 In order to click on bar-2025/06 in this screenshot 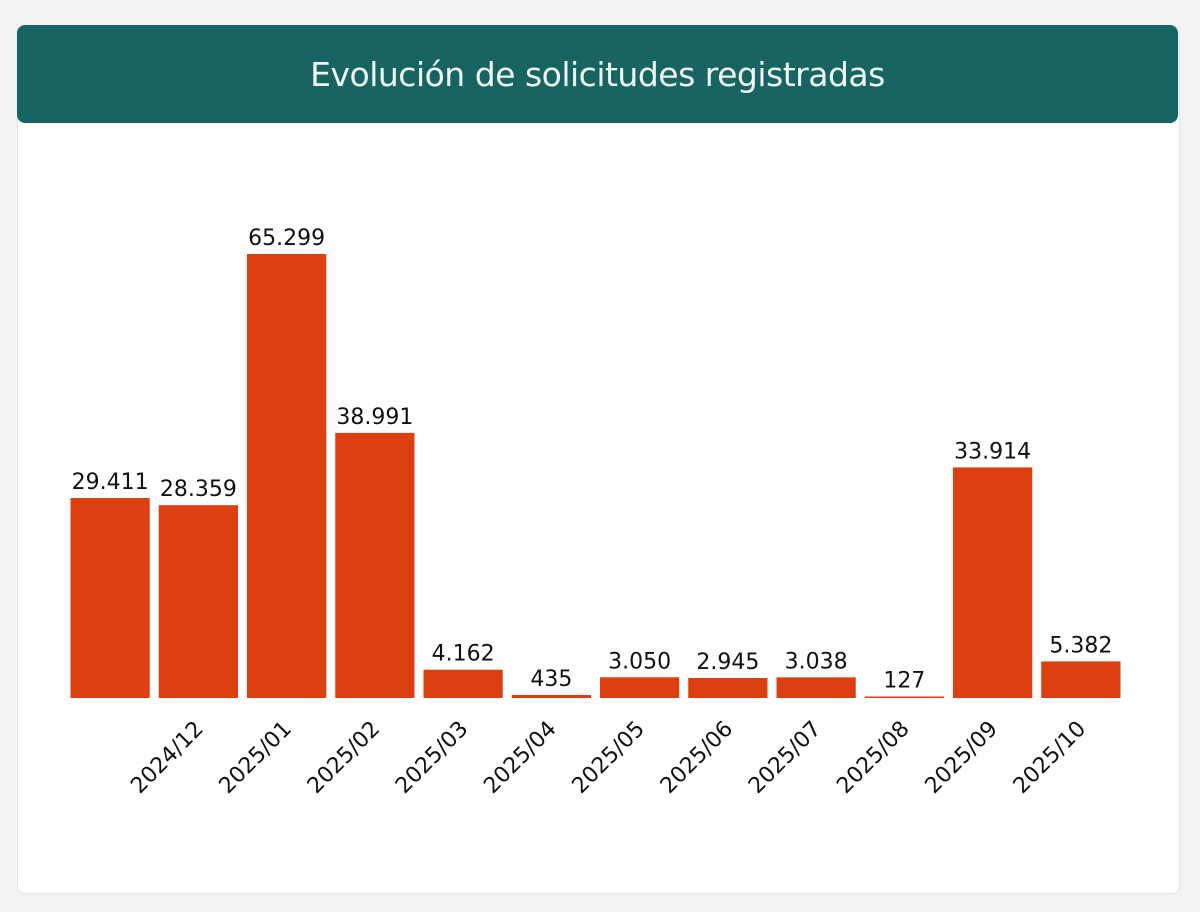, I will do `click(728, 687)`.